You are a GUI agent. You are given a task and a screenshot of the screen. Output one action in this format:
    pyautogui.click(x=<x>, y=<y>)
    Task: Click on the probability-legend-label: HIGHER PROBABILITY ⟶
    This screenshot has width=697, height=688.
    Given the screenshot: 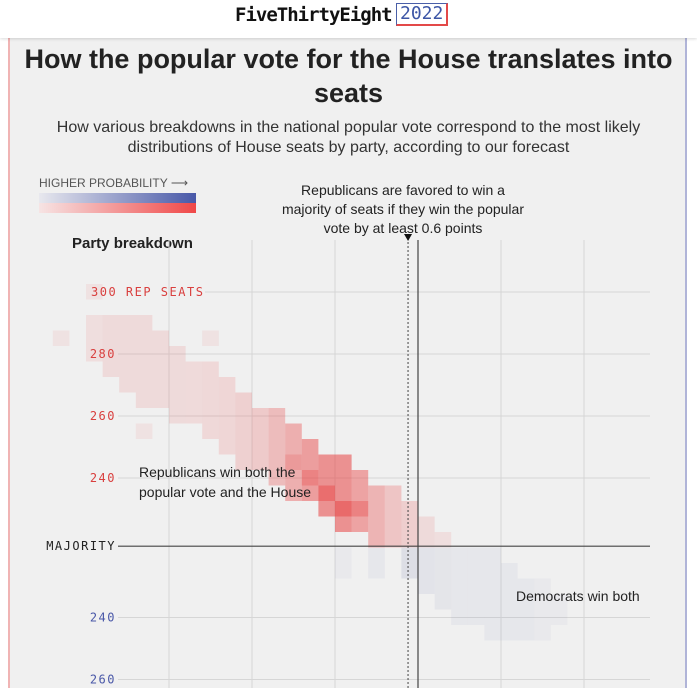 What is the action you would take?
    pyautogui.click(x=113, y=183)
    